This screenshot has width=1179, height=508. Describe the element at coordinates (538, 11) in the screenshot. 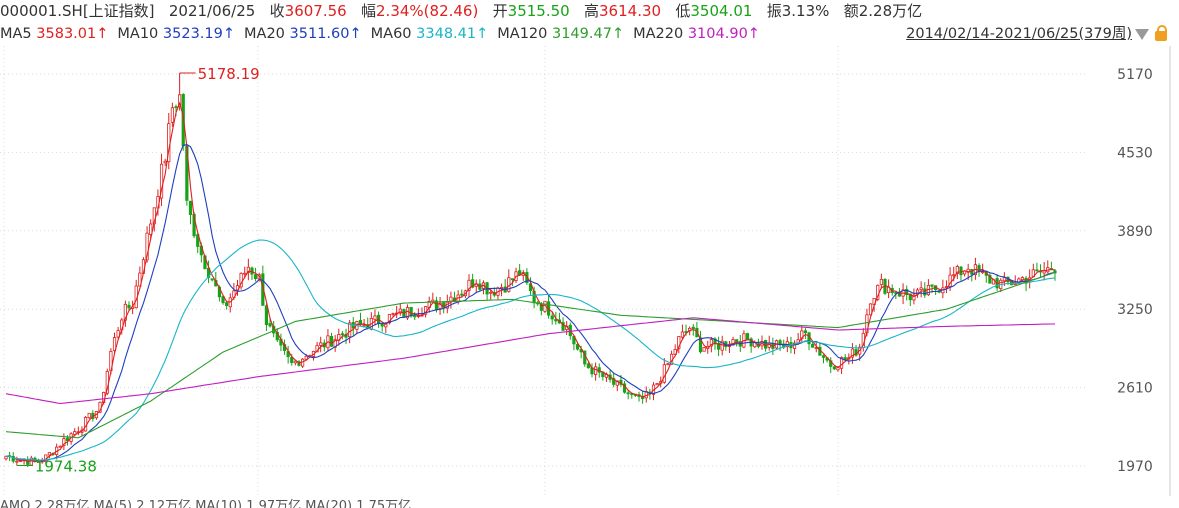

I see `open-value: 3515.50` at that location.